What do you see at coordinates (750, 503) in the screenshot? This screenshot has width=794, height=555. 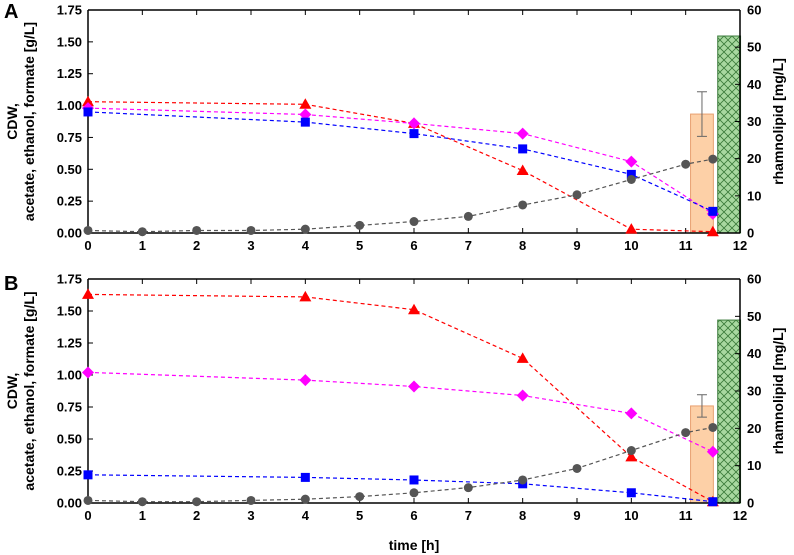 I see `y-right-tick-label: 0` at bounding box center [750, 503].